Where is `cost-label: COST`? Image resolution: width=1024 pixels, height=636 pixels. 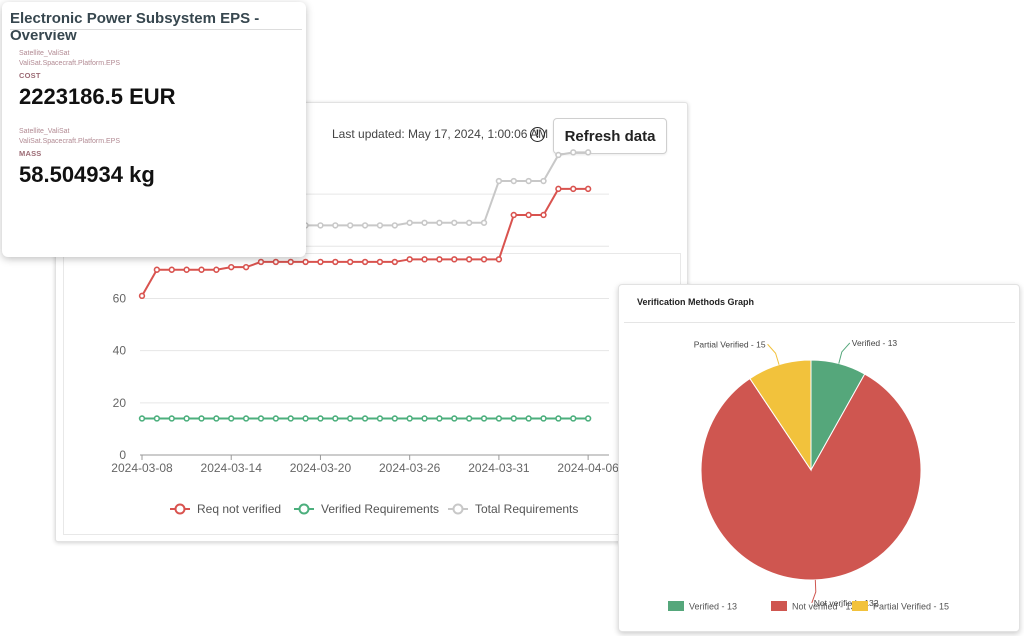 cost-label: COST is located at coordinates (30, 75).